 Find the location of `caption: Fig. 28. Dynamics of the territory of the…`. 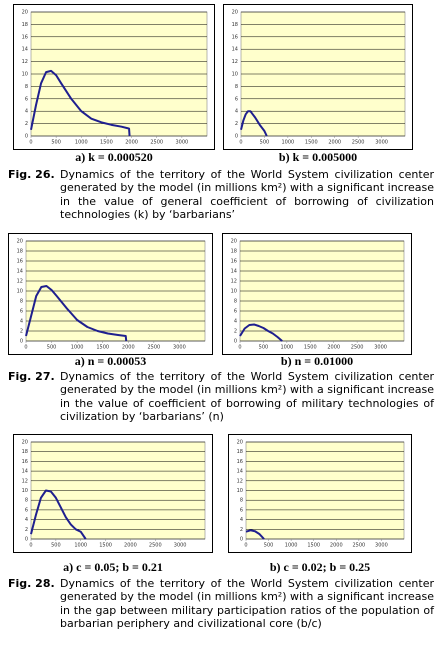

caption: Fig. 28. Dynamics of the territory of the… is located at coordinates (221, 604).